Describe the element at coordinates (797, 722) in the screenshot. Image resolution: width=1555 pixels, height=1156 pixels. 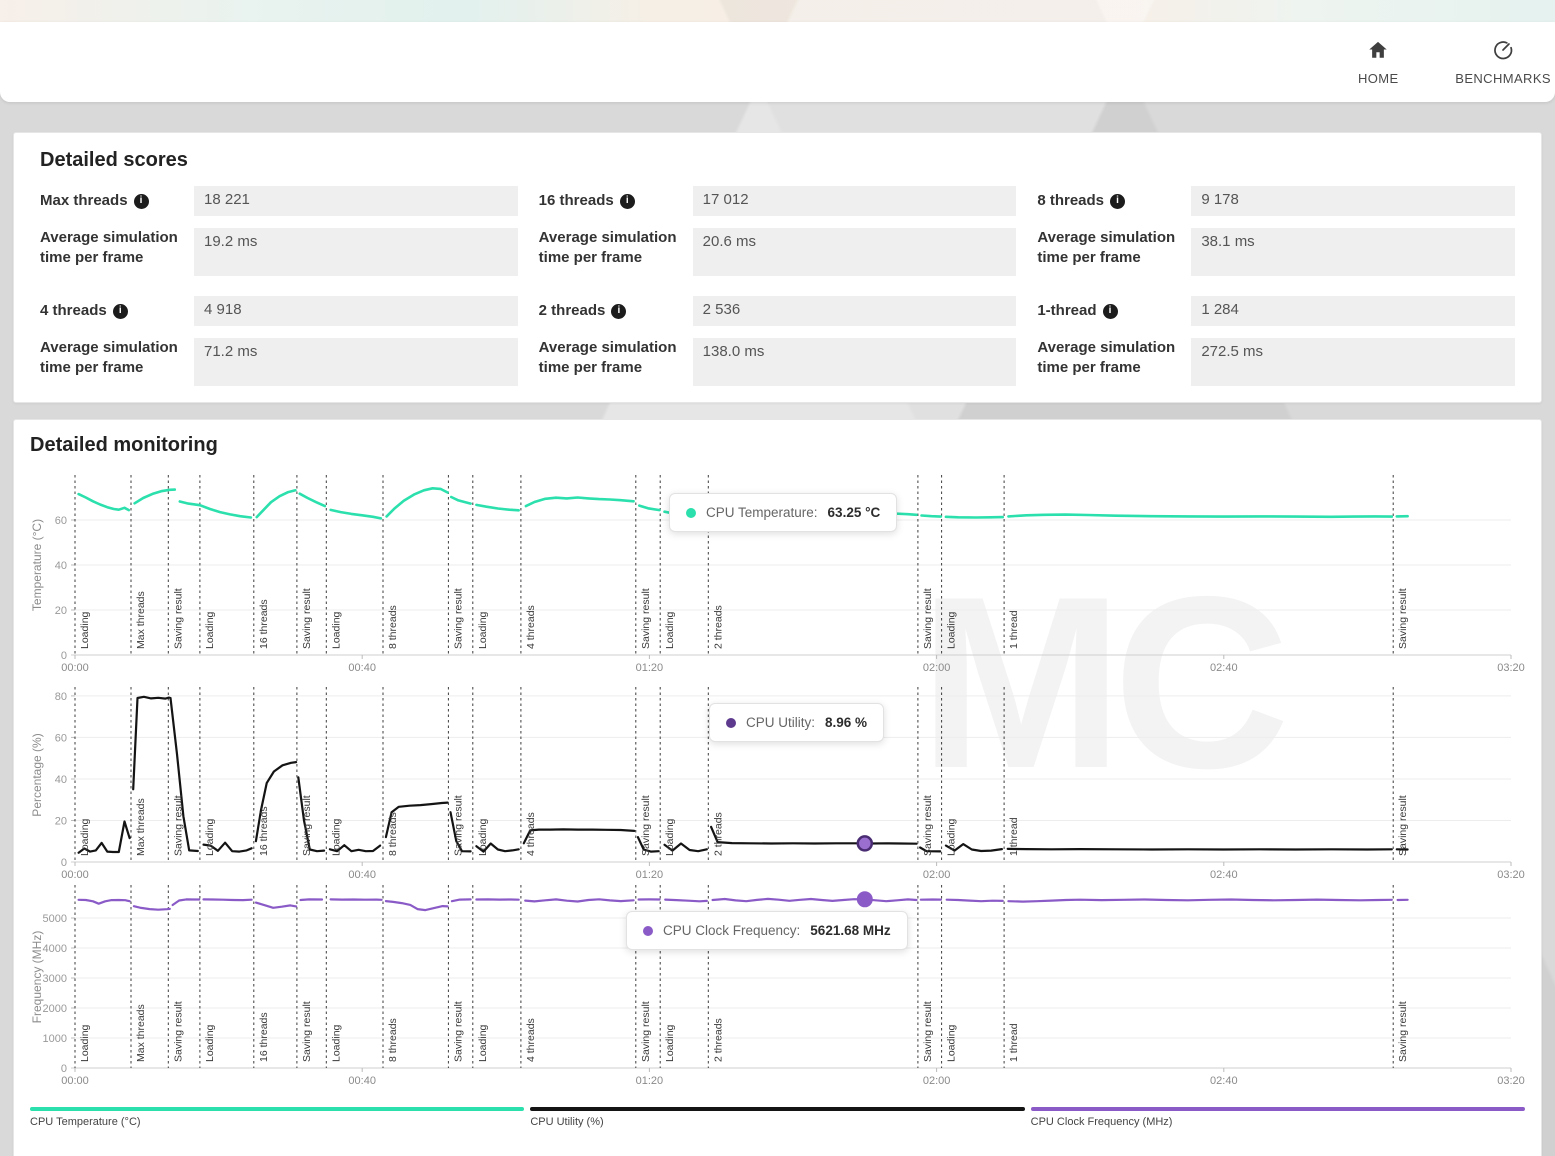
I see `cpu-utility-tooltip: CPU Utility: 8.96 %` at that location.